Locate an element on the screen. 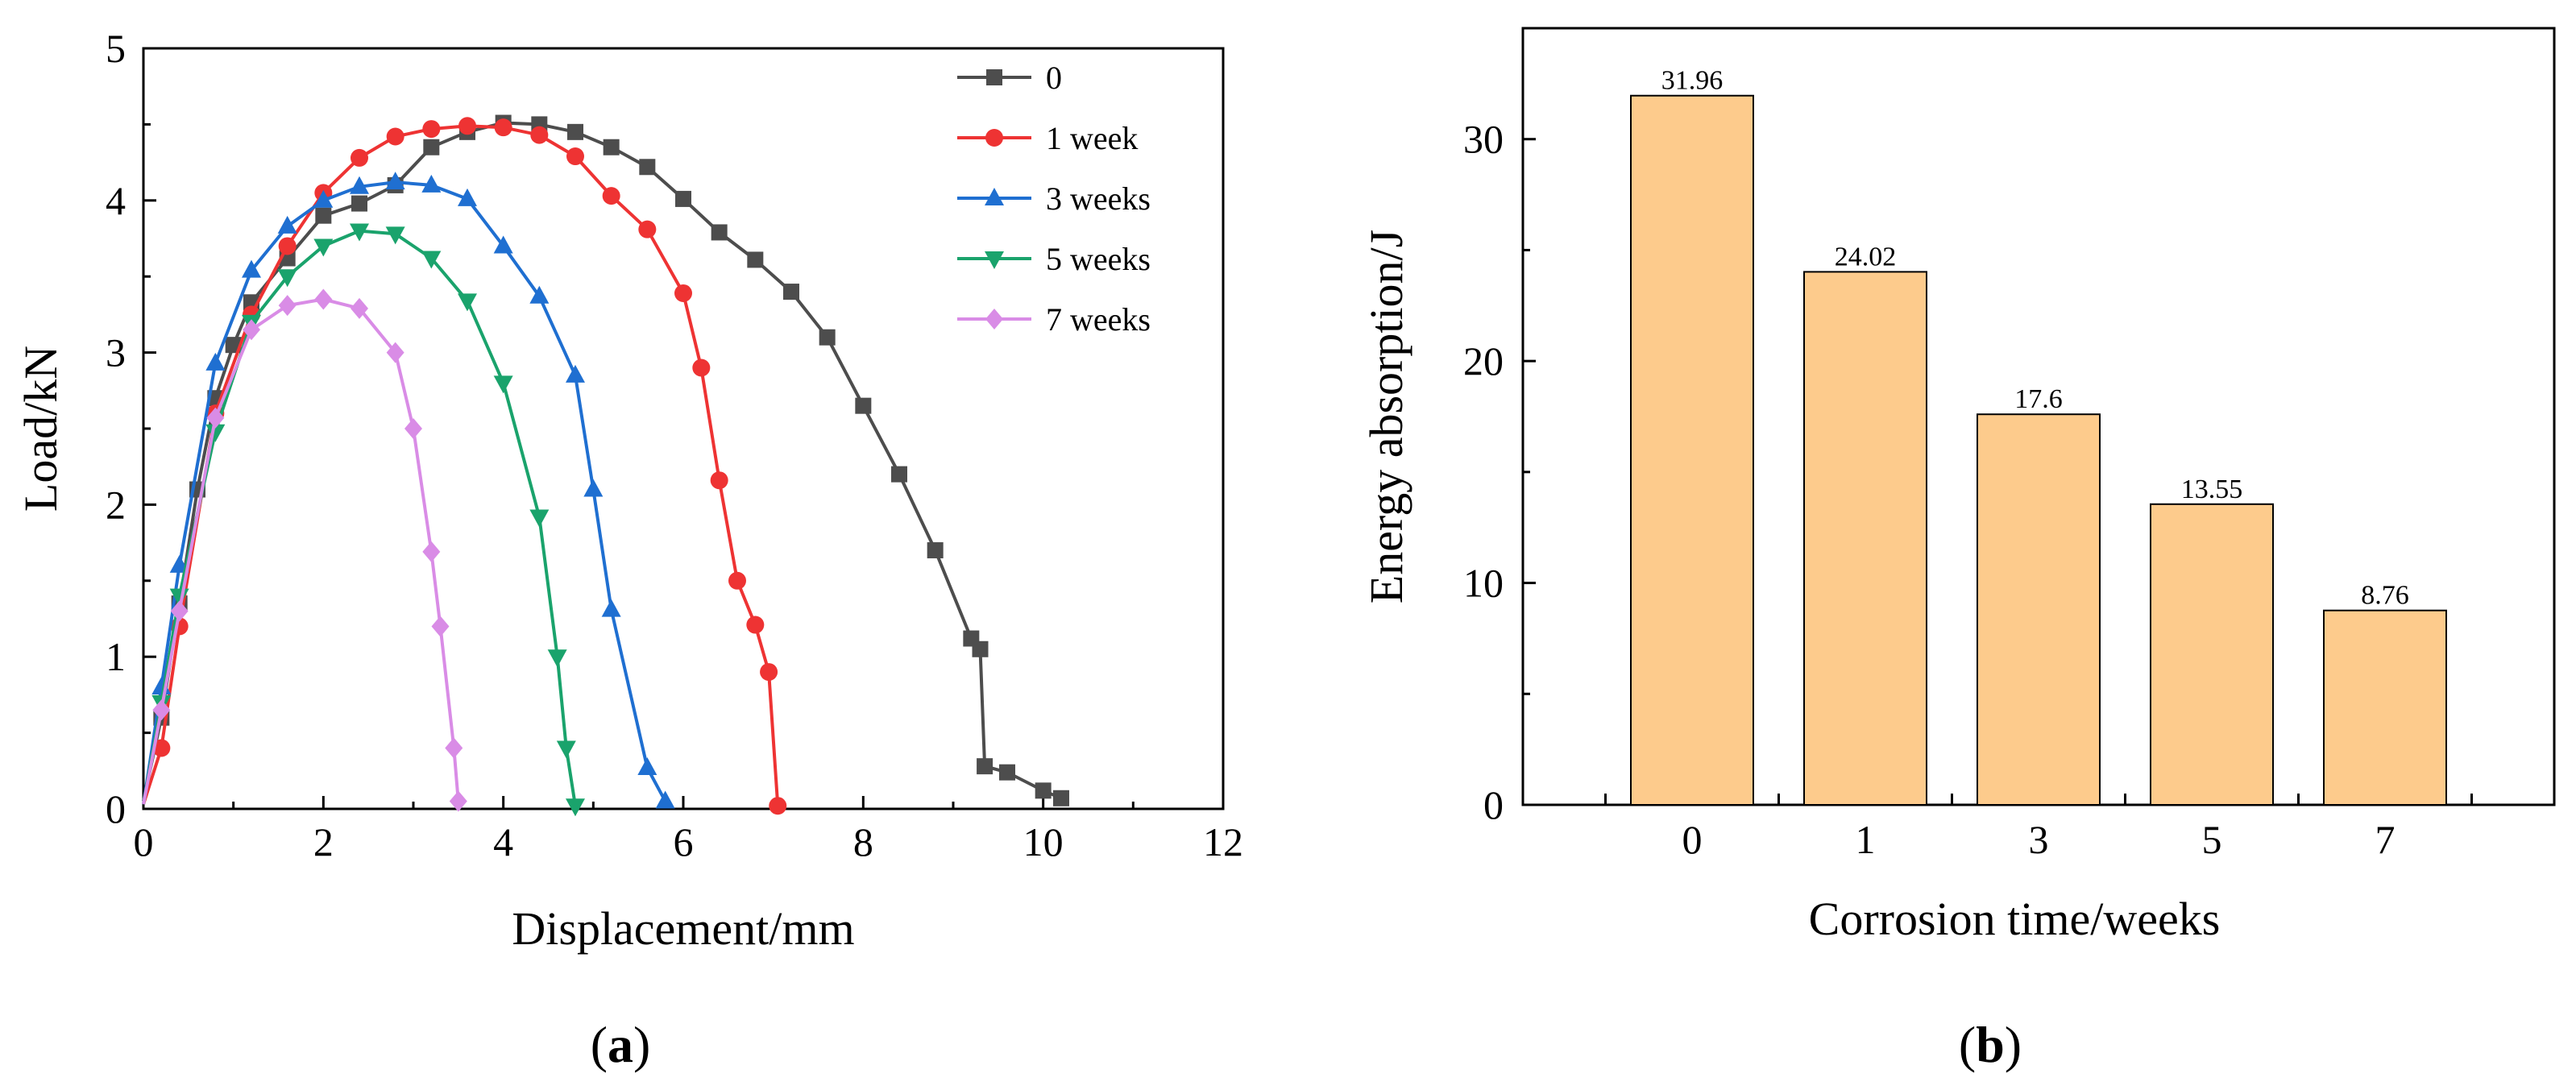  bar-data-label: 17.6 is located at coordinates (2039, 399).